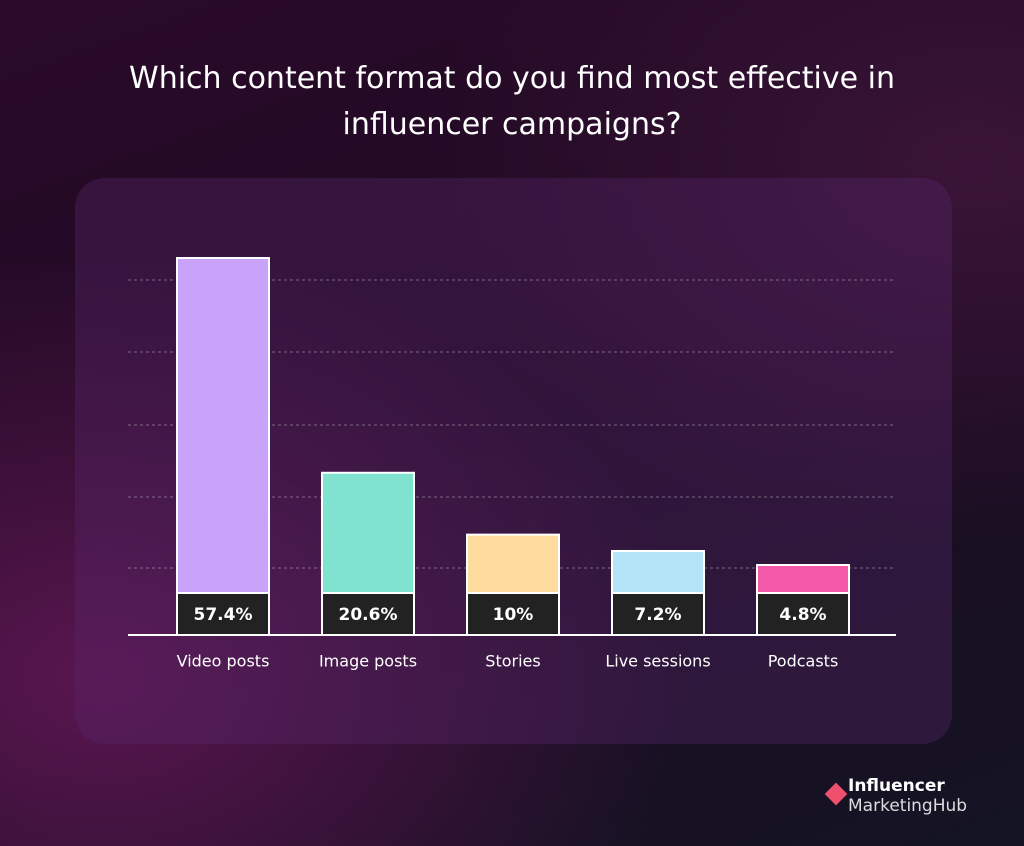  I want to click on x-tick-label: Live sessions, so click(657, 661).